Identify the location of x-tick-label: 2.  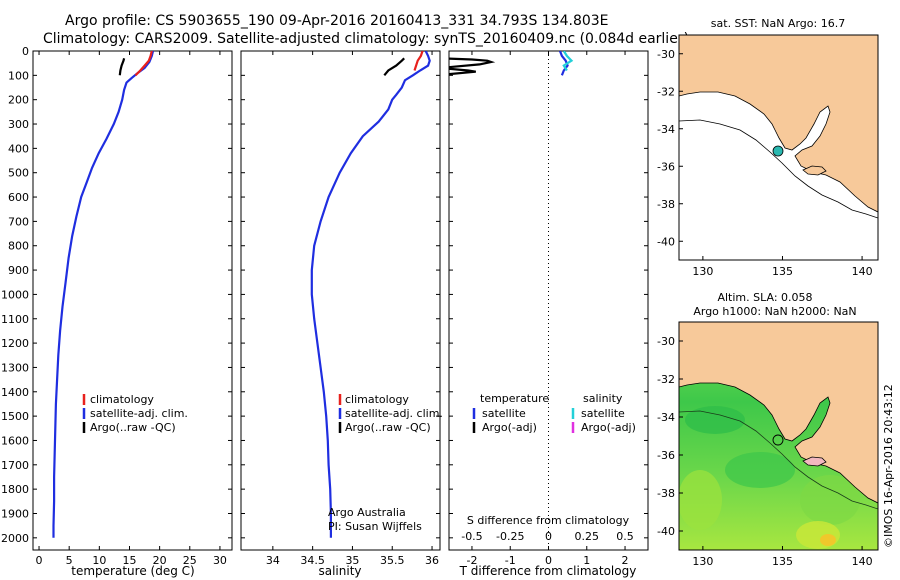
(625, 560).